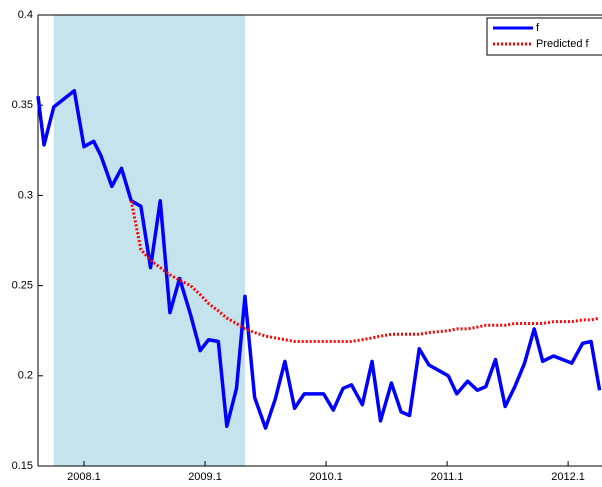 Image resolution: width=602 pixels, height=487 pixels. Describe the element at coordinates (22, 466) in the screenshot. I see `y-tick-label: 0.15` at that location.